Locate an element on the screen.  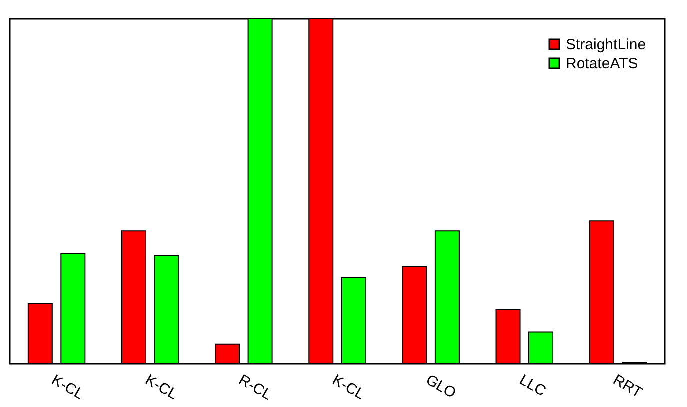
x-tick-label: R-CL is located at coordinates (255, 388).